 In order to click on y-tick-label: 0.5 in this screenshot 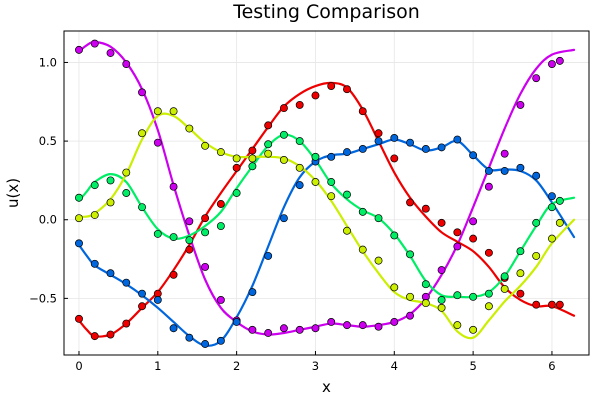, I will do `click(48, 141)`.